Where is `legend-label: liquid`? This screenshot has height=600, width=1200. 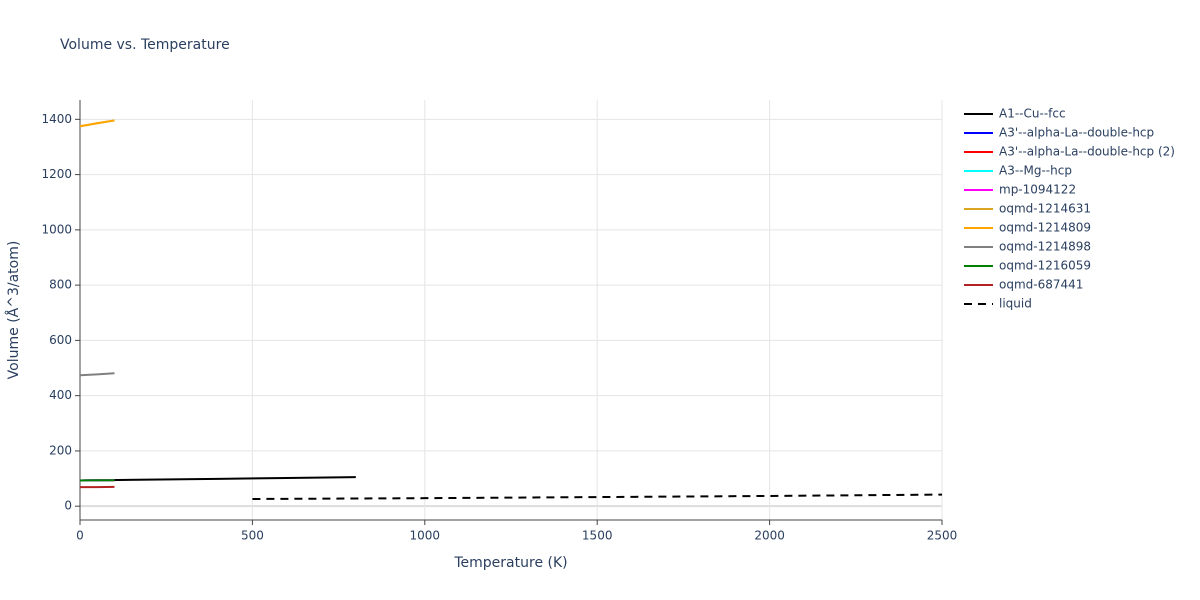 legend-label: liquid is located at coordinates (1015, 304).